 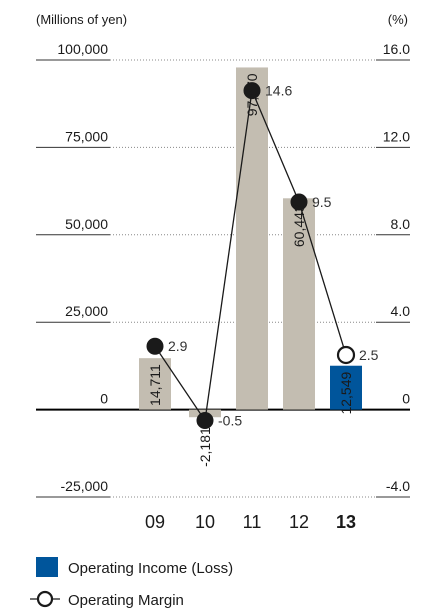 I want to click on legend-marker-margin, so click(x=45, y=599).